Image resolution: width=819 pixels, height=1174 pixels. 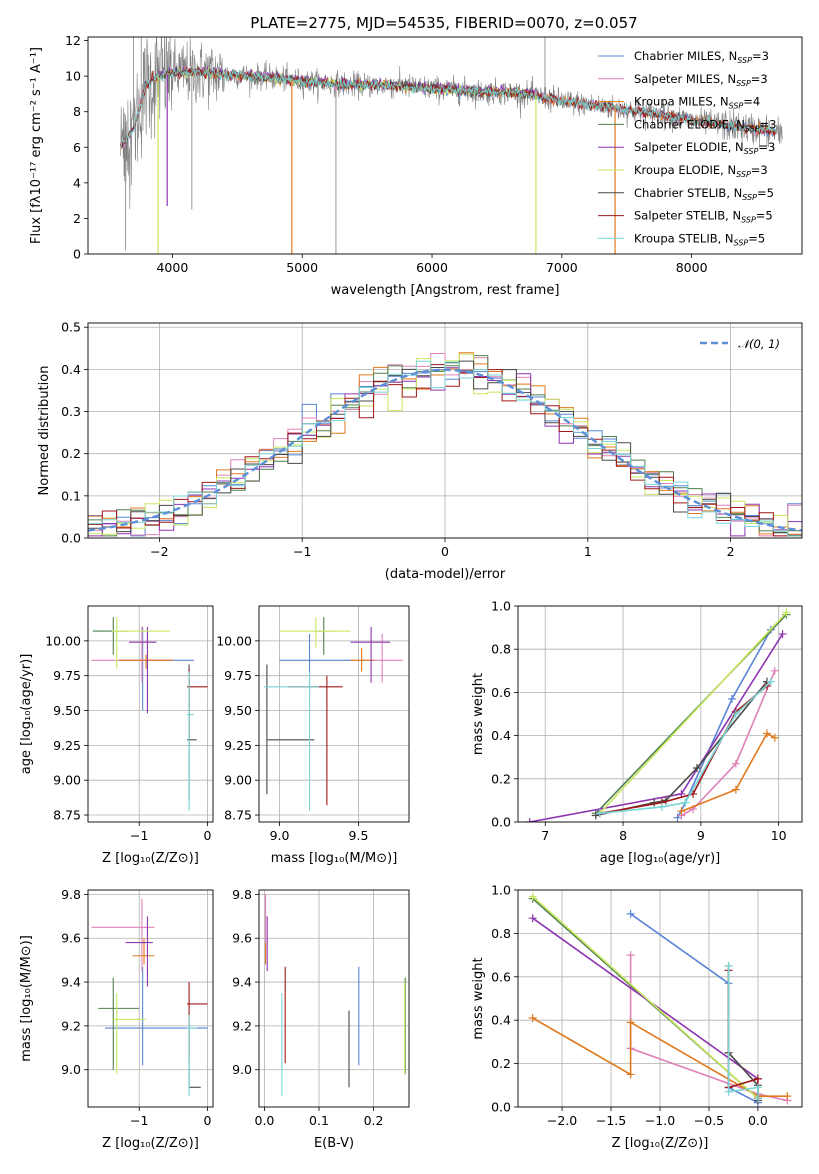 What do you see at coordinates (67, 745) in the screenshot?
I see `y-tick-label: 9.25` at bounding box center [67, 745].